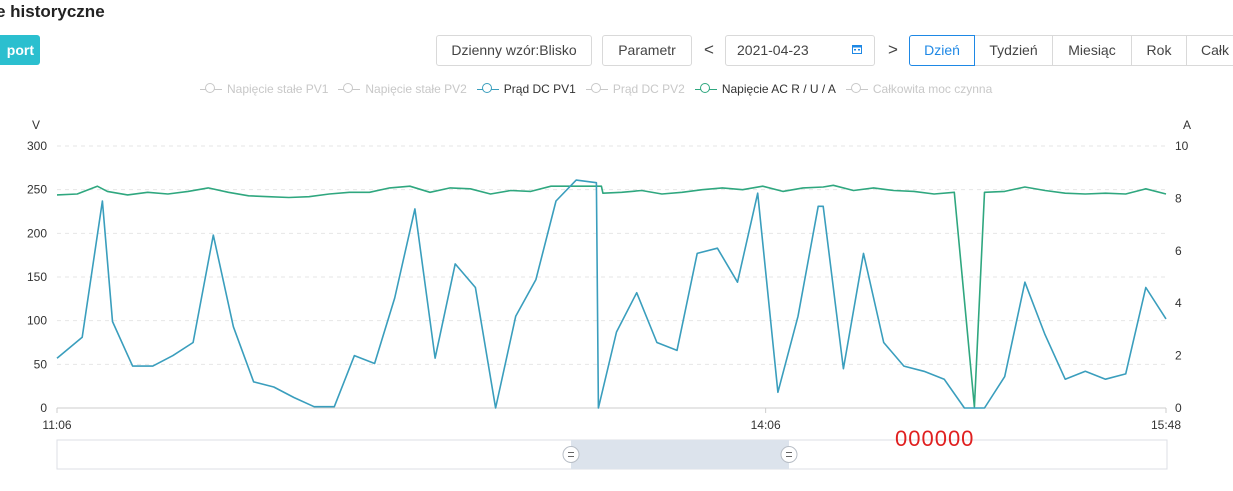 The height and width of the screenshot is (491, 1233). I want to click on date-picker-input: 2021-04-23, so click(800, 50).